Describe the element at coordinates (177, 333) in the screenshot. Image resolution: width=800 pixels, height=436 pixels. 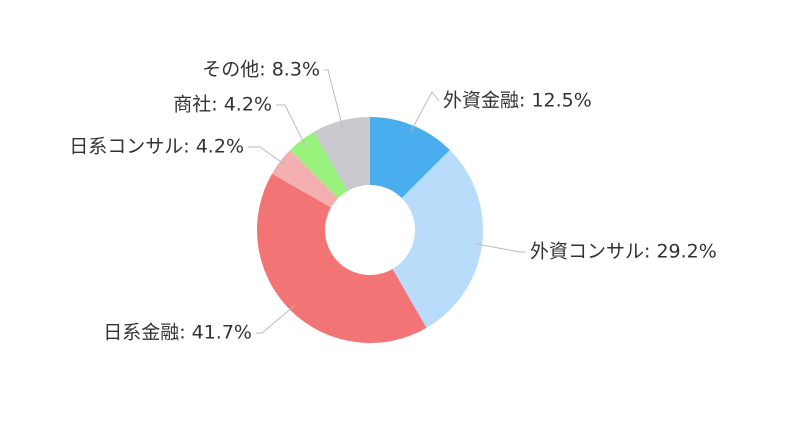
I see `data-label: 日系金融: 41.7%` at that location.